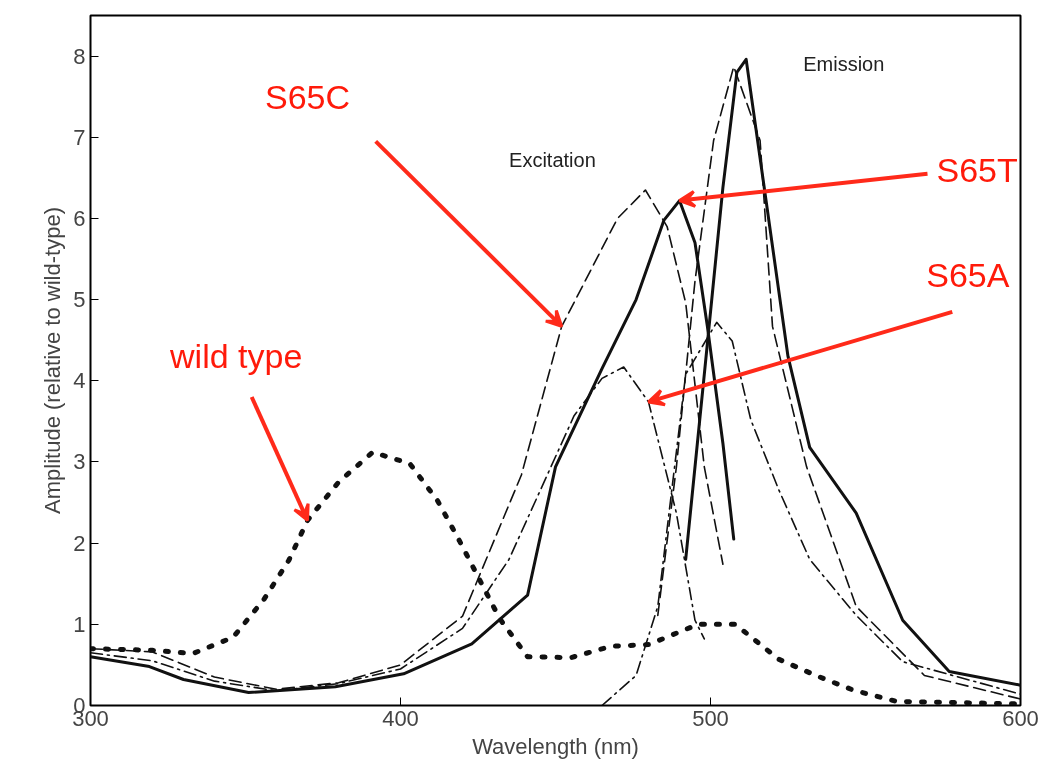  What do you see at coordinates (79, 462) in the screenshot?
I see `y-tick-label: 3` at bounding box center [79, 462].